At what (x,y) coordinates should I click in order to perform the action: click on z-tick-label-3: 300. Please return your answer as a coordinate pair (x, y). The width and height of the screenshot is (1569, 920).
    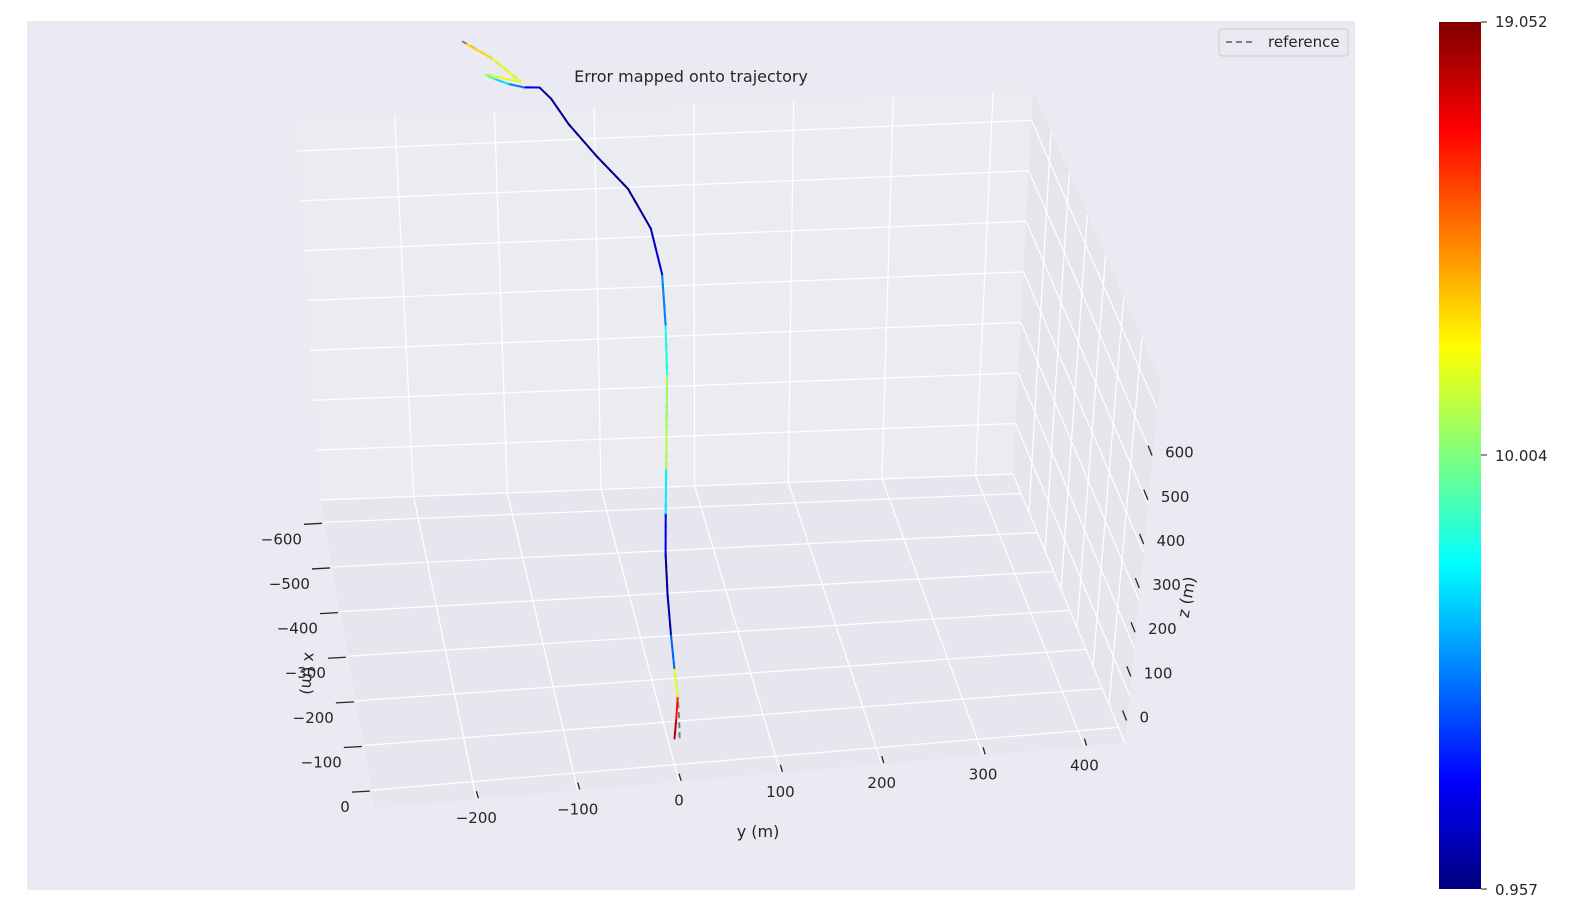
    Looking at the image, I should click on (1166, 585).